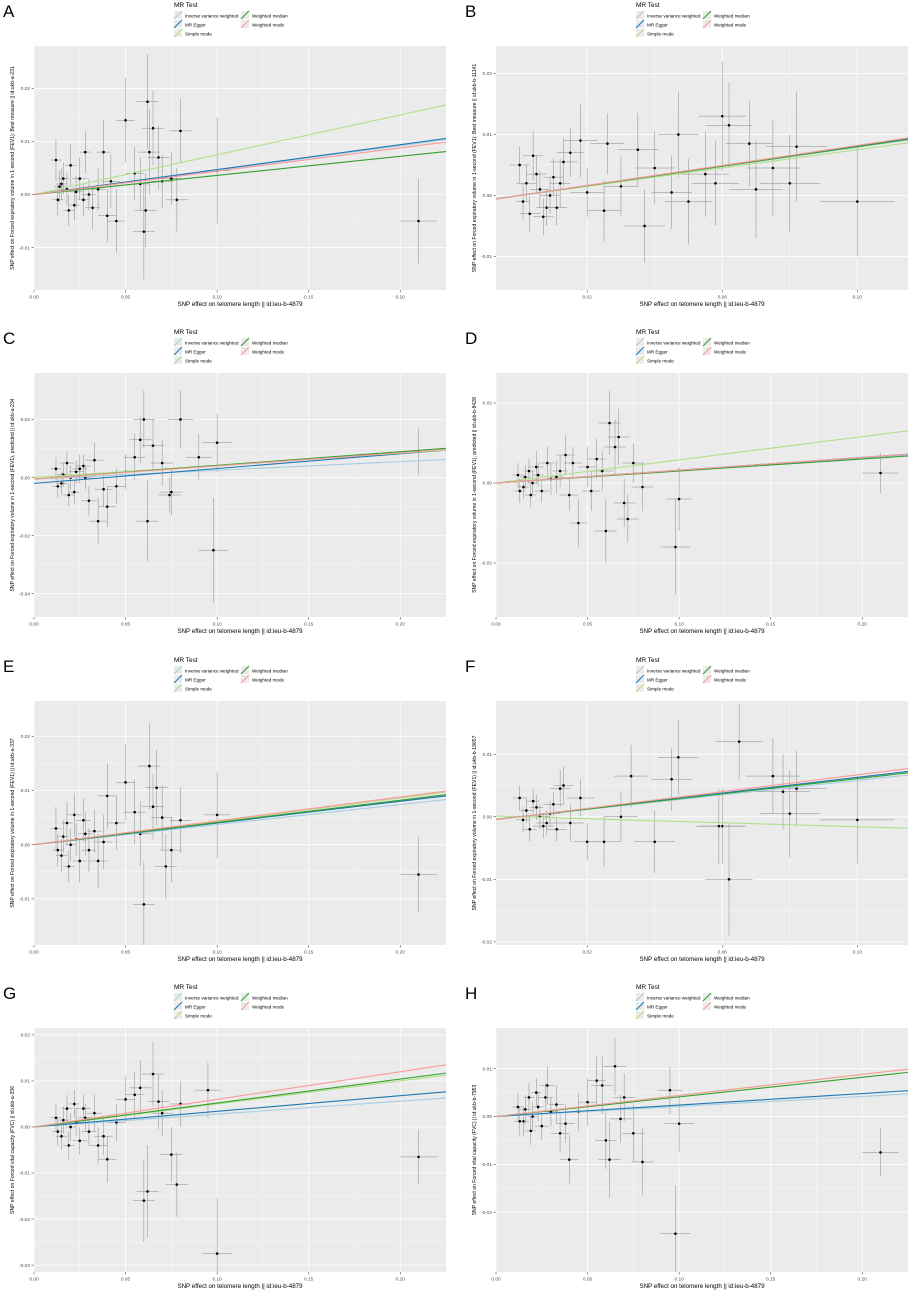  What do you see at coordinates (9, 11) in the screenshot?
I see `panel-letter: A` at bounding box center [9, 11].